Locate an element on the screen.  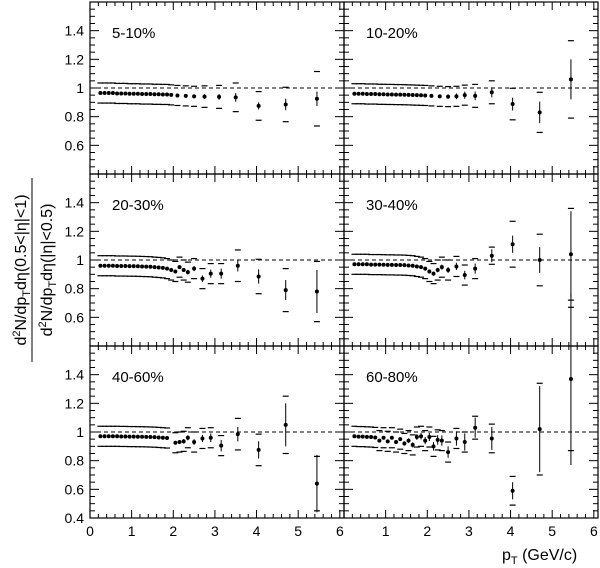
x-tick-label: 3 is located at coordinates (469, 531).